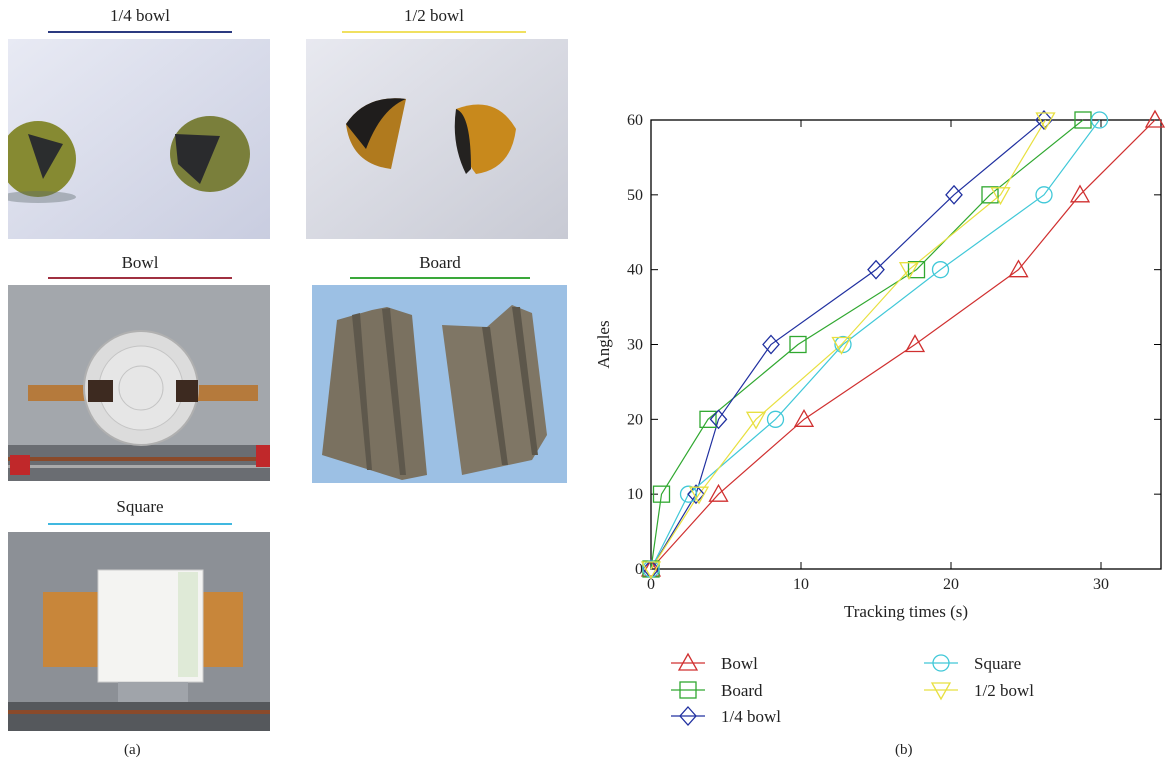 The width and height of the screenshot is (1172, 771). Describe the element at coordinates (437, 139) in the screenshot. I see `half-bowl-photo` at that location.